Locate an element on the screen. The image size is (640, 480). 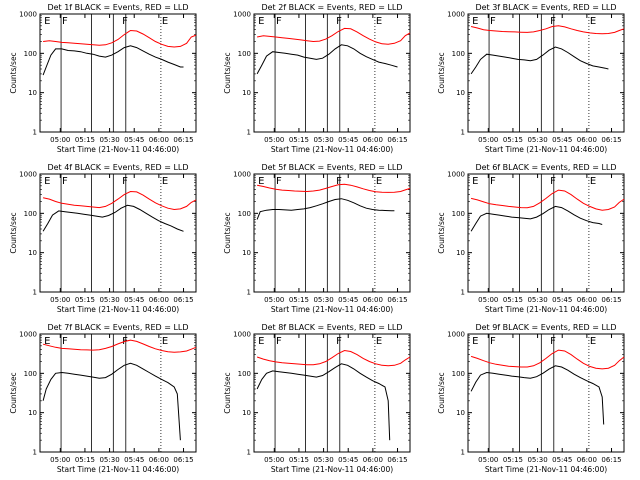
panel-title: Det 8f BLACK = Events, RED = LLD is located at coordinates (331, 327).